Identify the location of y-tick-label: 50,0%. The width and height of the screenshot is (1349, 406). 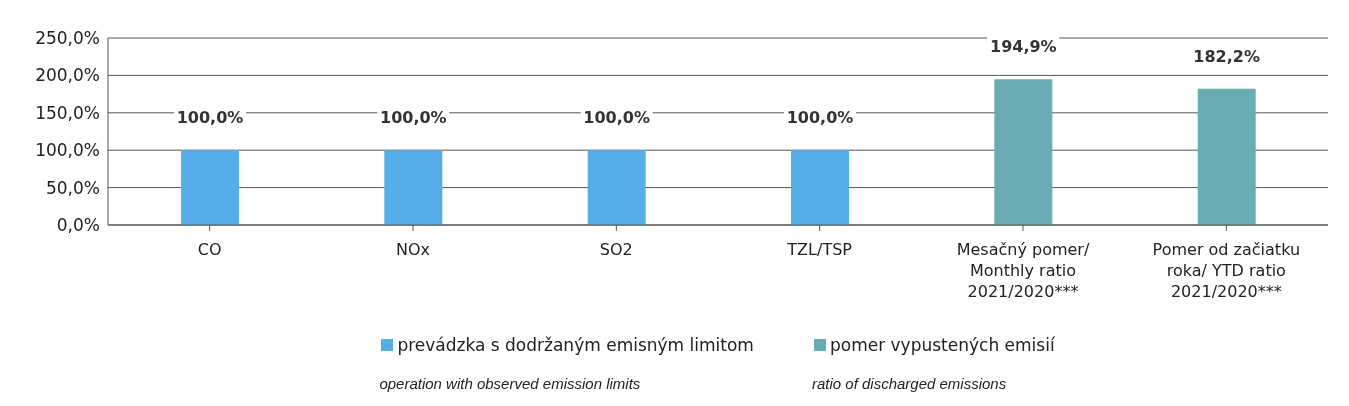
(72, 187).